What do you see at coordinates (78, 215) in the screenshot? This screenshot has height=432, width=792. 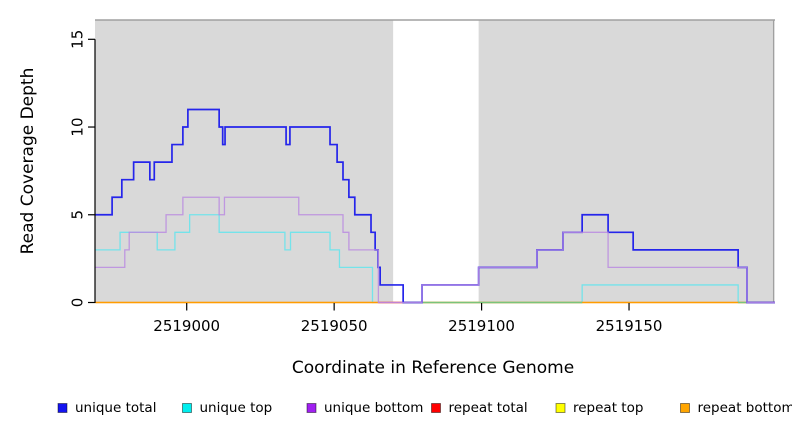 I see `y-tick-label: 5` at bounding box center [78, 215].